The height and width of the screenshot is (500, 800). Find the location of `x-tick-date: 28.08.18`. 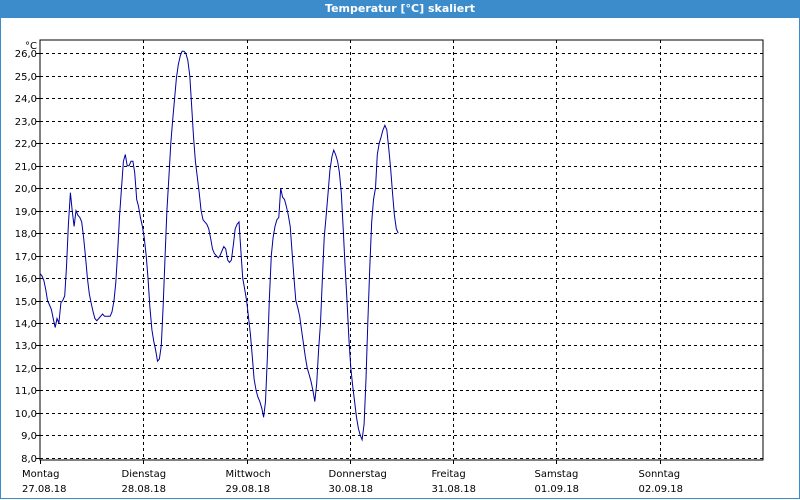

x-tick-date: 28.08.18 is located at coordinates (144, 489).